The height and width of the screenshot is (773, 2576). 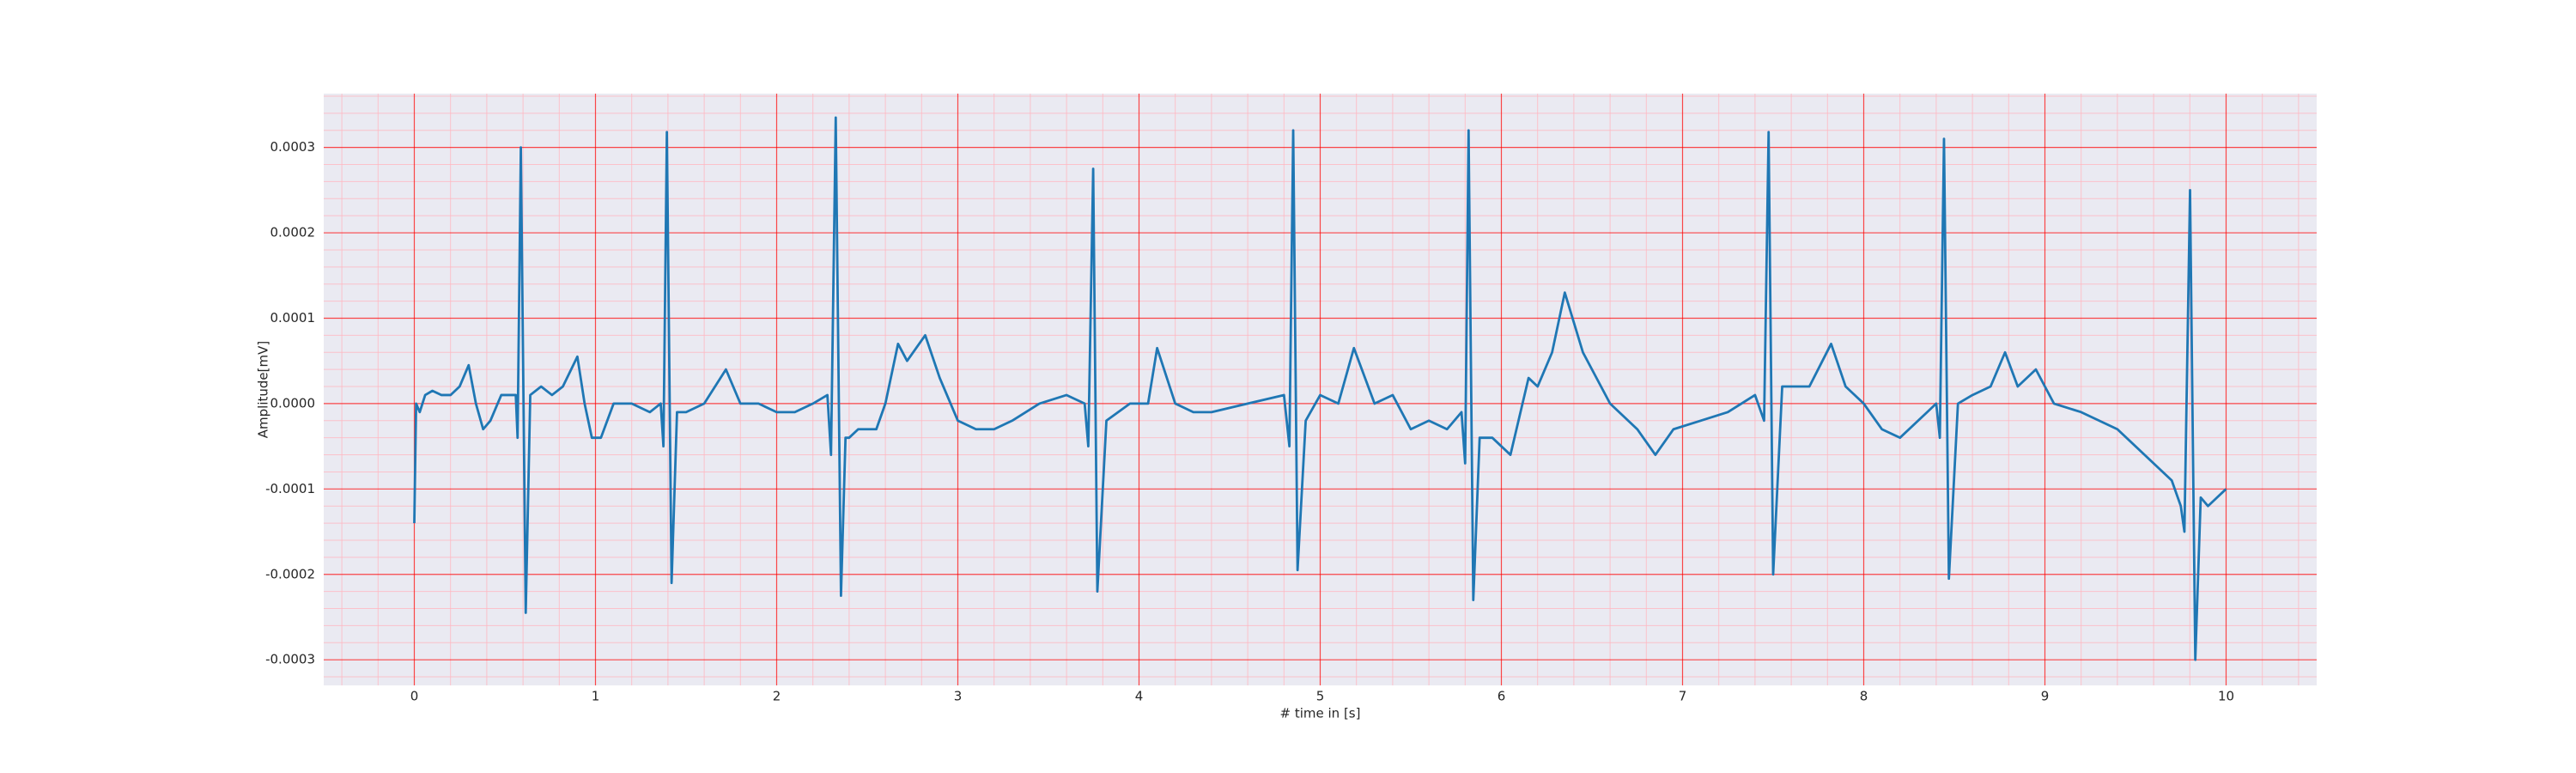 What do you see at coordinates (1683, 696) in the screenshot?
I see `x-tick-label: 7` at bounding box center [1683, 696].